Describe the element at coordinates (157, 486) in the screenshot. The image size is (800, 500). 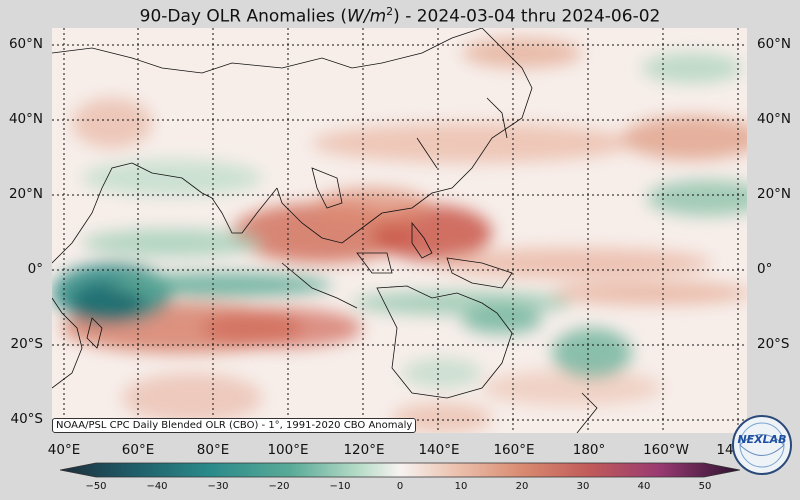
I see `colorbar-tick: −40` at that location.